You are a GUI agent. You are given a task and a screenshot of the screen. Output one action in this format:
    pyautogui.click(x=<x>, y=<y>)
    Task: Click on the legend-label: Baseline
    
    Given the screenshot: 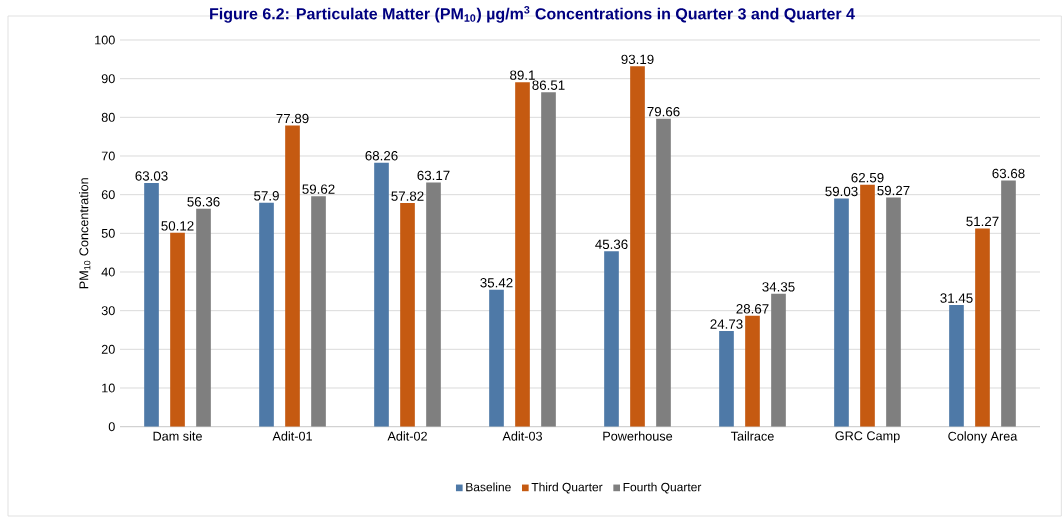 What is the action you would take?
    pyautogui.click(x=488, y=487)
    